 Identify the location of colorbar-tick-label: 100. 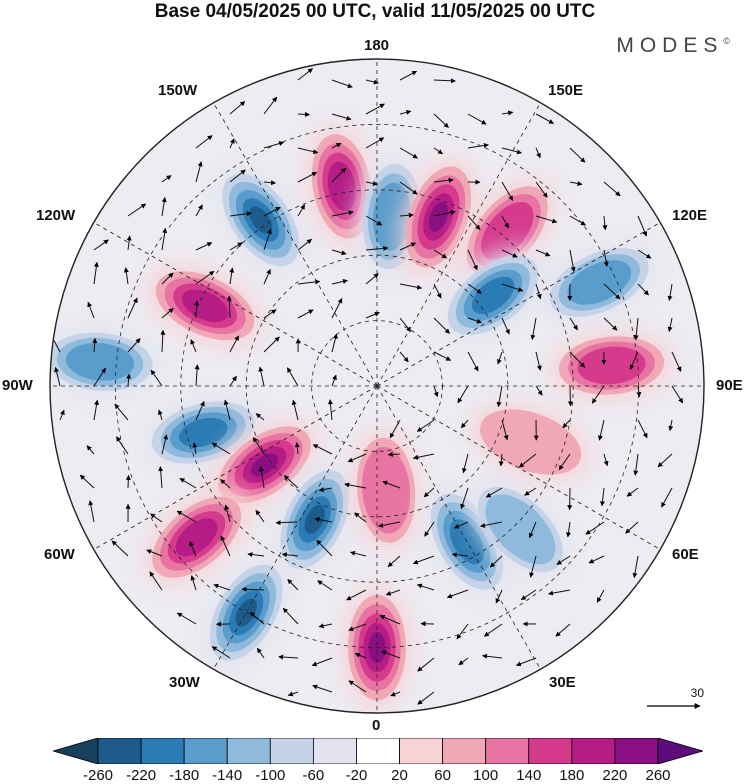
(485, 775).